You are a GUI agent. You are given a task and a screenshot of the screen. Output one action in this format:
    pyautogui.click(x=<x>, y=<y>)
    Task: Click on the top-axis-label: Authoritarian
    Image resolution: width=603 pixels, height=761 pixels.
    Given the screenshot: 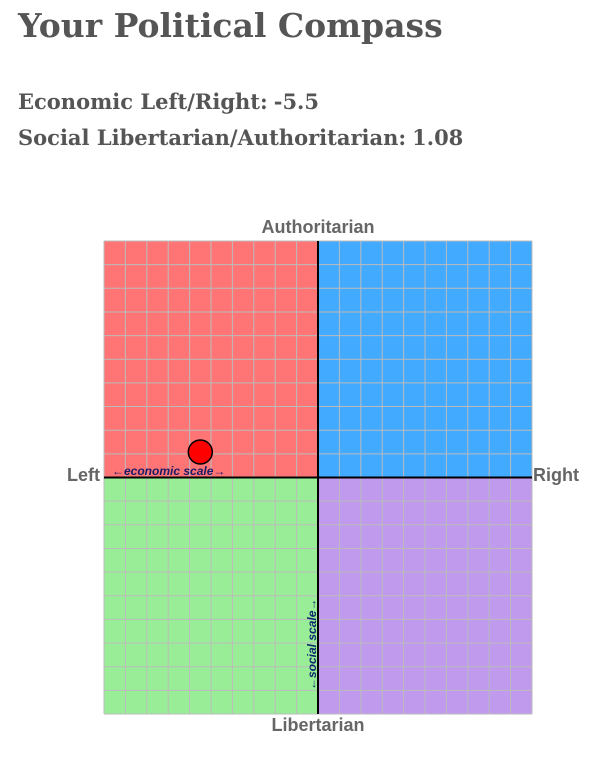 What is the action you would take?
    pyautogui.click(x=317, y=227)
    